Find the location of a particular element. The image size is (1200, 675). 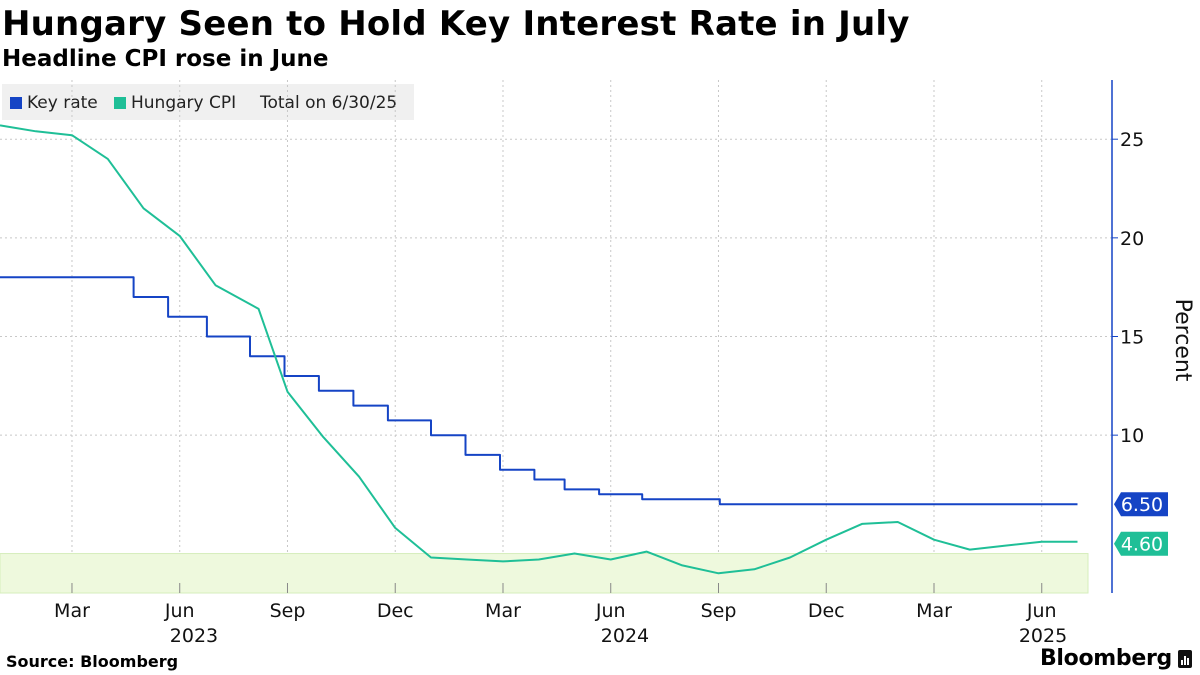

bloomberg-logo-icon is located at coordinates (1185, 658).